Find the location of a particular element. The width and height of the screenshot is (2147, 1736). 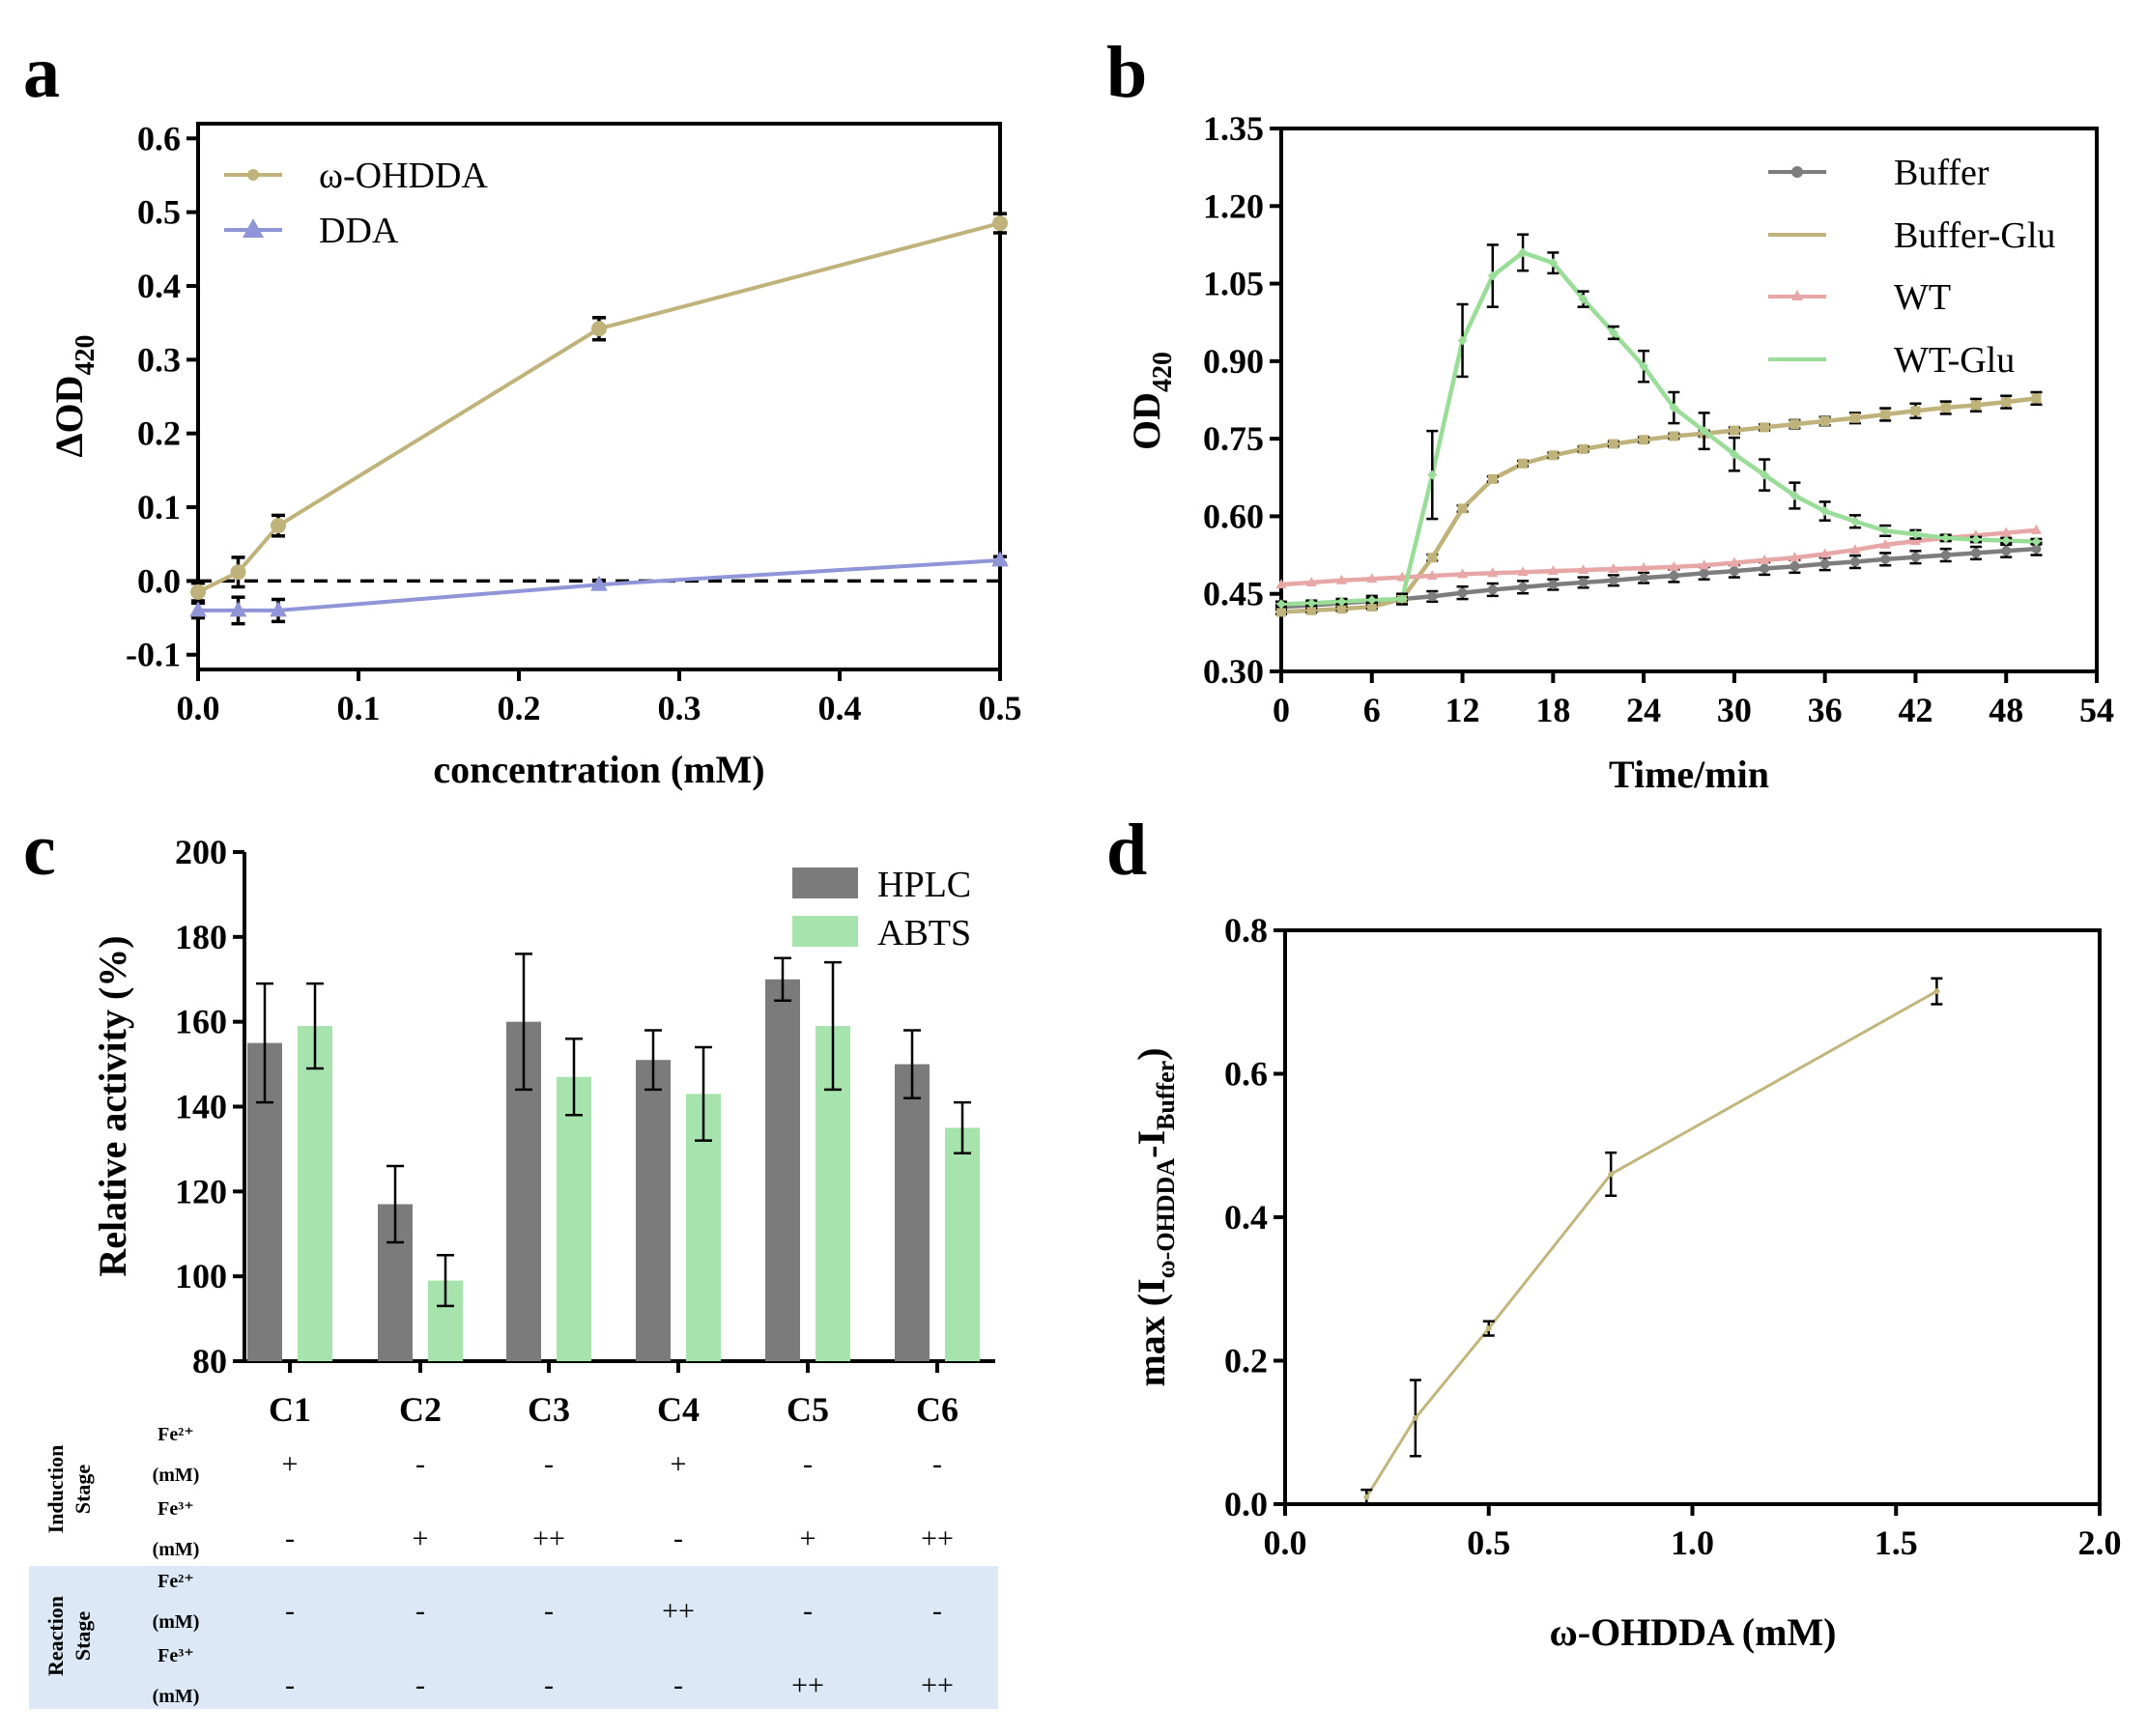

chart-a-plot-frame is located at coordinates (599, 396).